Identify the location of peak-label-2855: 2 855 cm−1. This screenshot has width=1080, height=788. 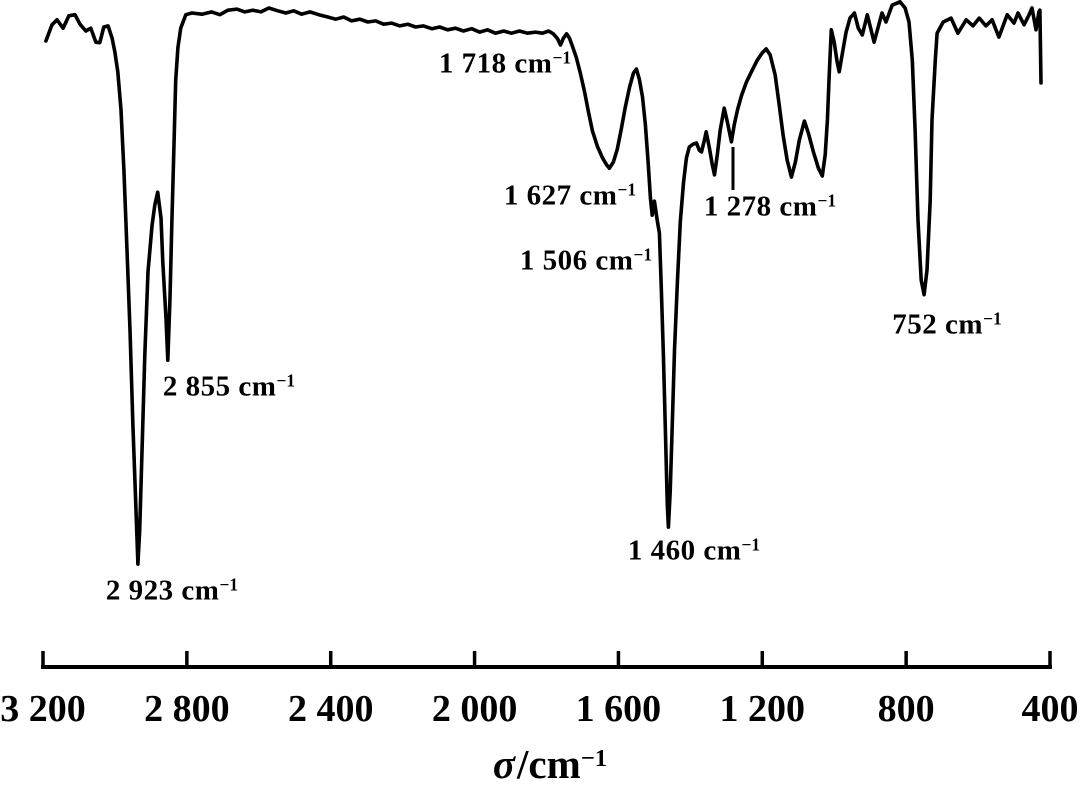
(229, 387).